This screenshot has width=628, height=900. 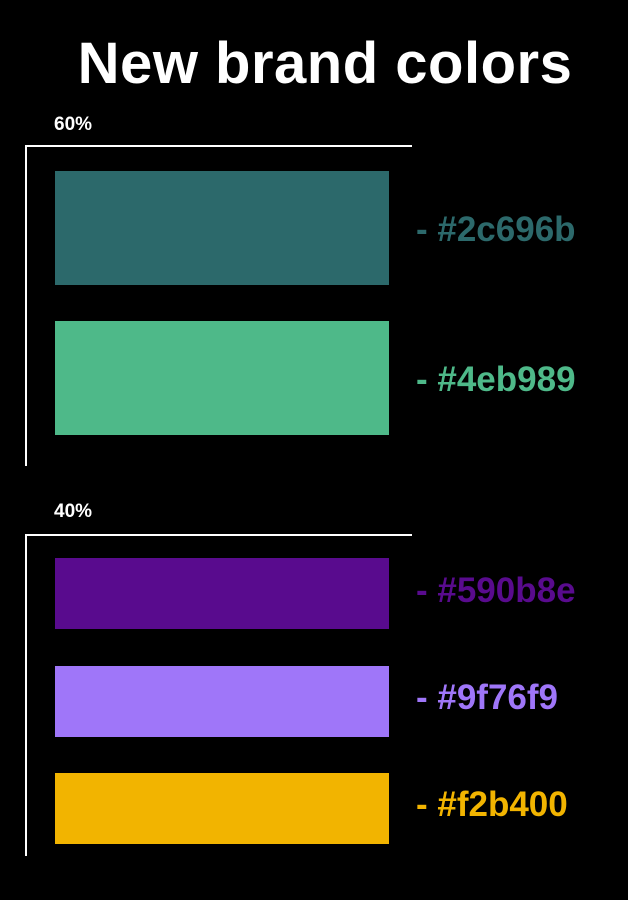 What do you see at coordinates (325, 63) in the screenshot?
I see `page-title: New brand colors` at bounding box center [325, 63].